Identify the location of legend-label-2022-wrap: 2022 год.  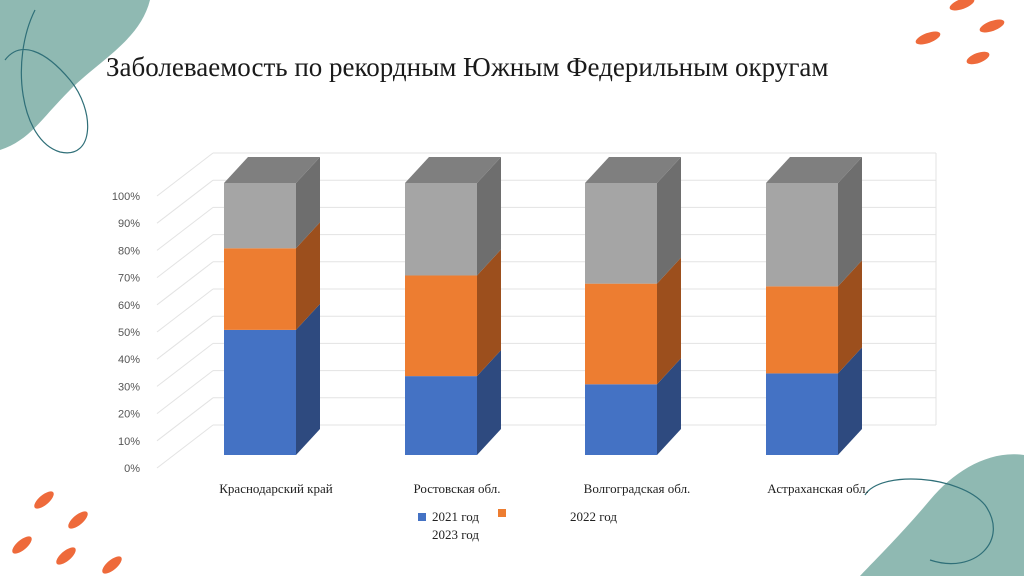
(593, 517).